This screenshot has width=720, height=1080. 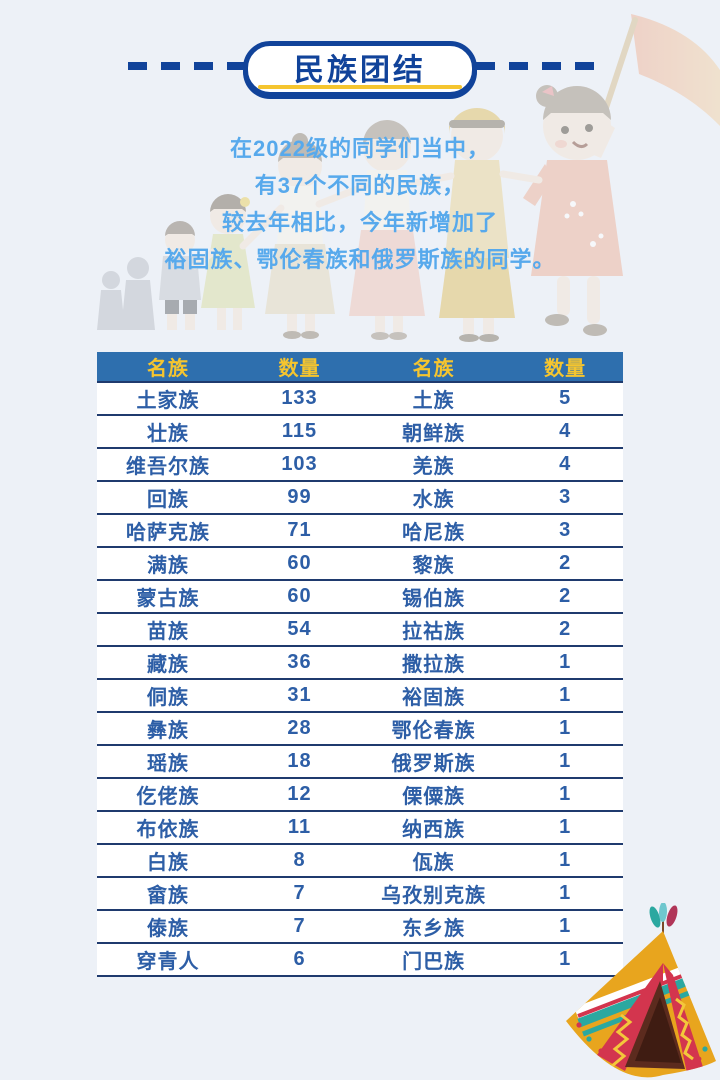 What do you see at coordinates (433, 960) in the screenshot?
I see `ethnic-name-cell: 门巴族` at bounding box center [433, 960].